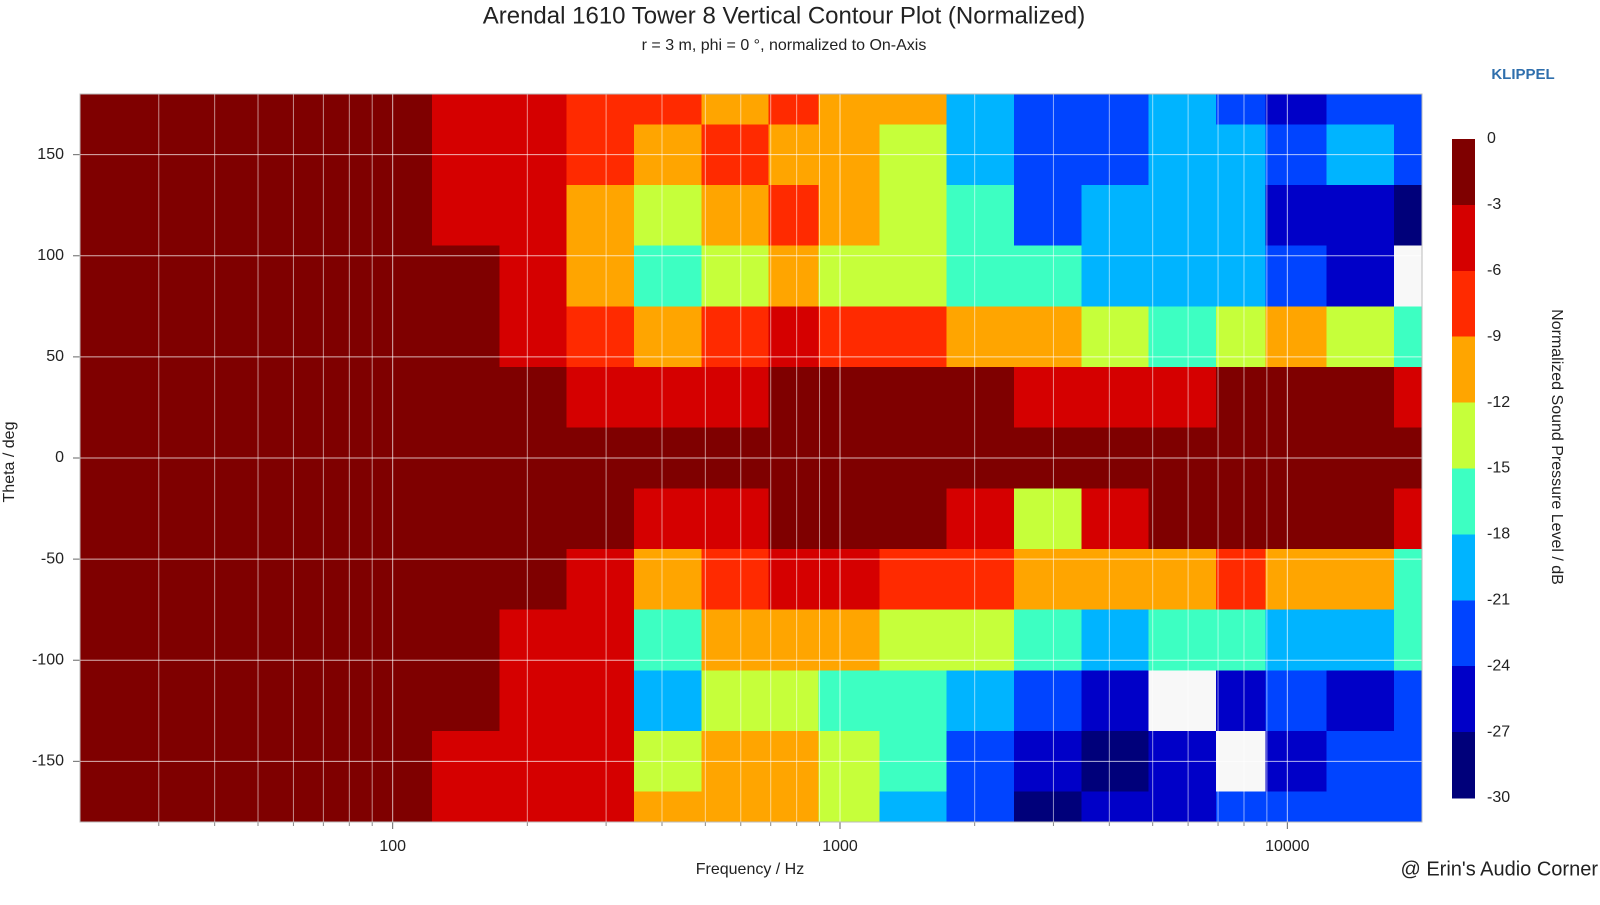  I want to click on colorbar-tick-label: -18, so click(1498, 534).